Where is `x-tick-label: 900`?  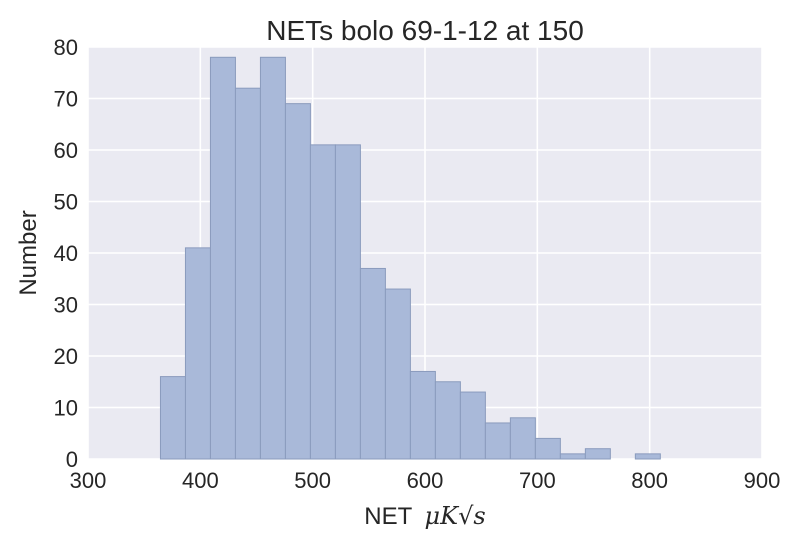
x-tick-label: 900 is located at coordinates (762, 480).